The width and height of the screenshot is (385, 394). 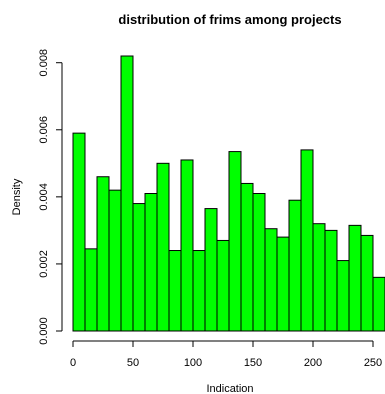 I want to click on chart-title: distribution of frims among projects, so click(x=229, y=19).